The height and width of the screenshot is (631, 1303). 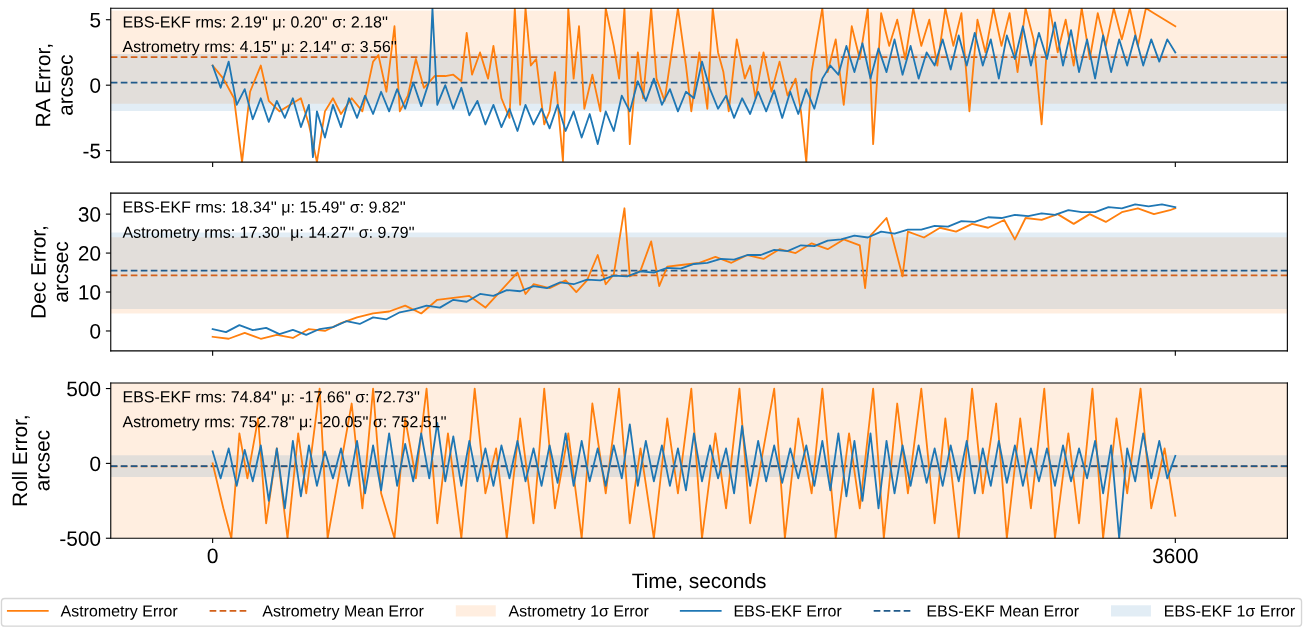 I want to click on legend-label: Astrometry 1σ Error, so click(x=578, y=612).